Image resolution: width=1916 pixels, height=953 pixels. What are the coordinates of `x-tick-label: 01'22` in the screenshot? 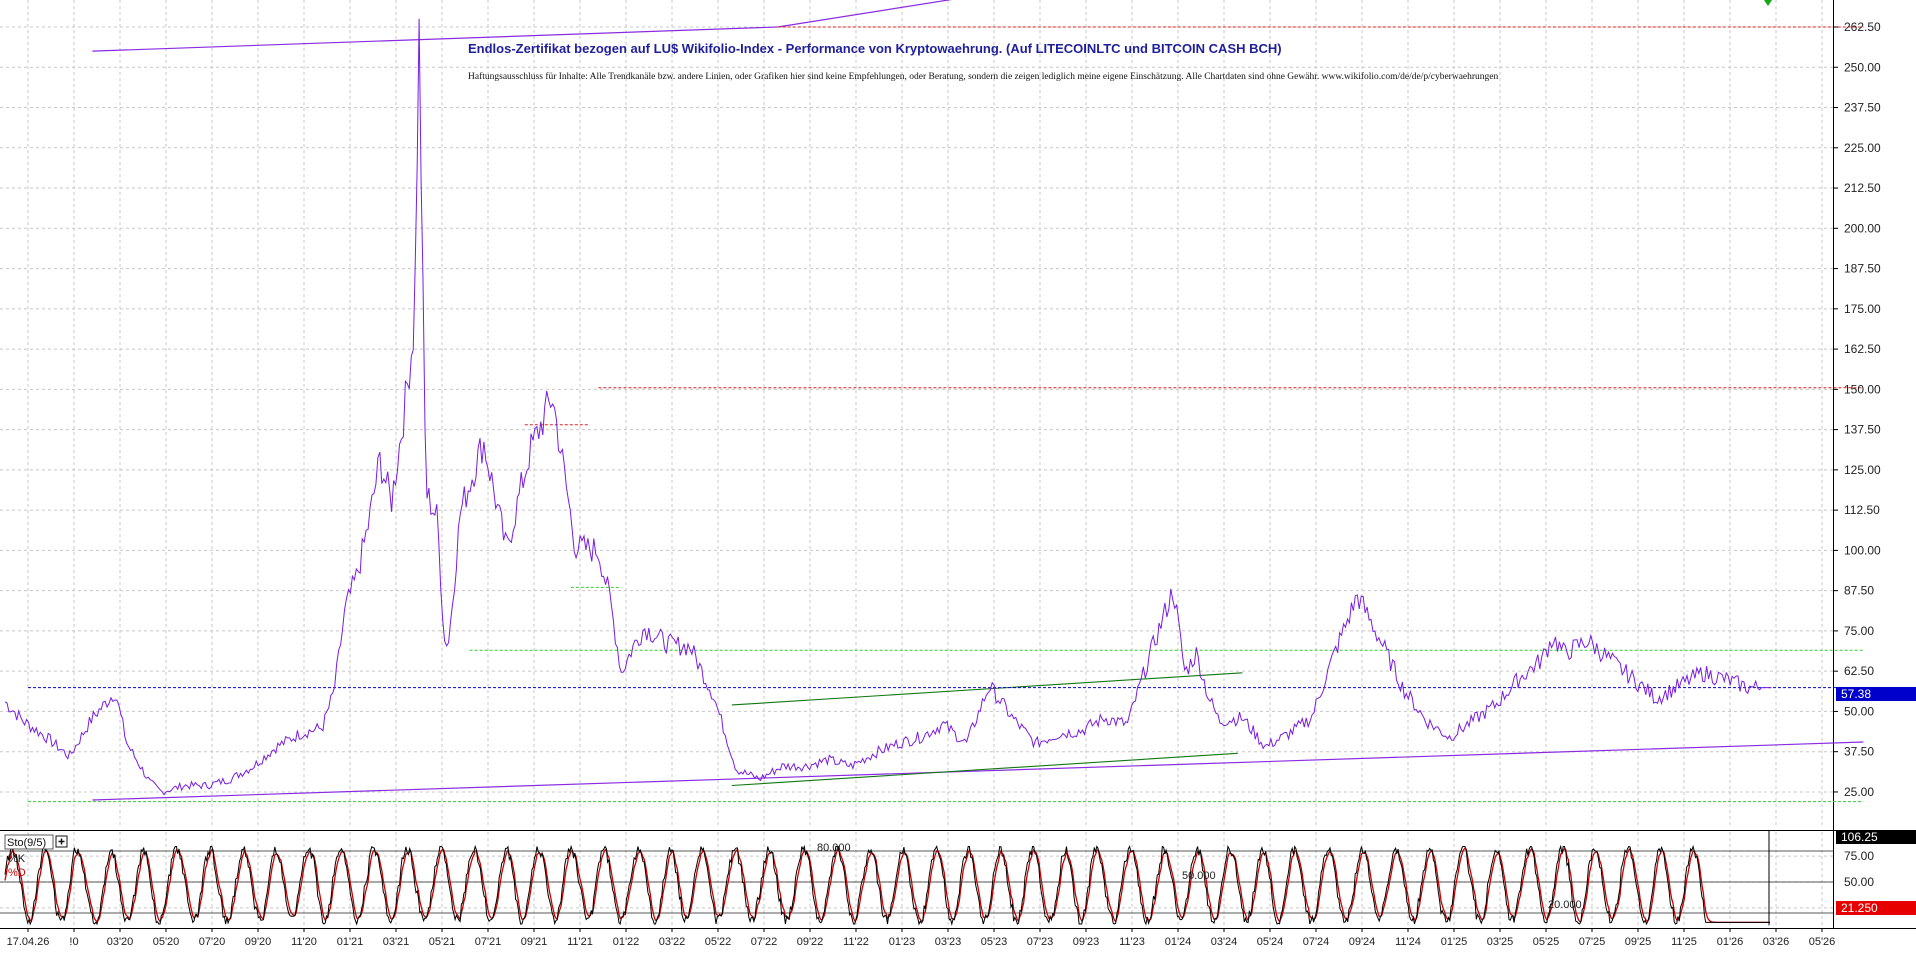 It's located at (626, 942).